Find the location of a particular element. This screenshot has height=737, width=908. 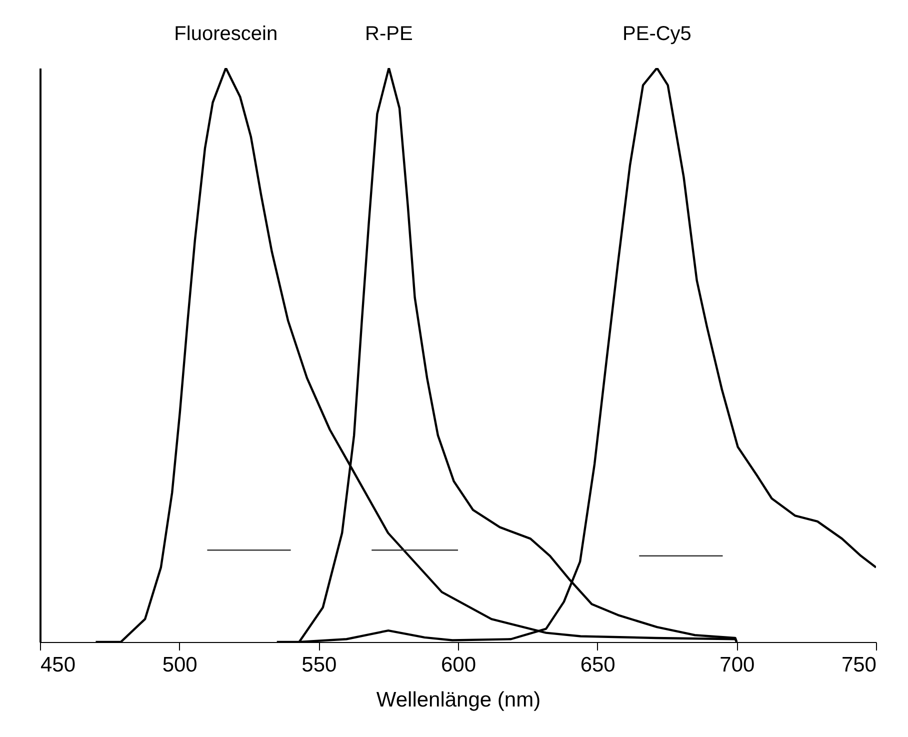

x-tick-label: 550 is located at coordinates (319, 665).